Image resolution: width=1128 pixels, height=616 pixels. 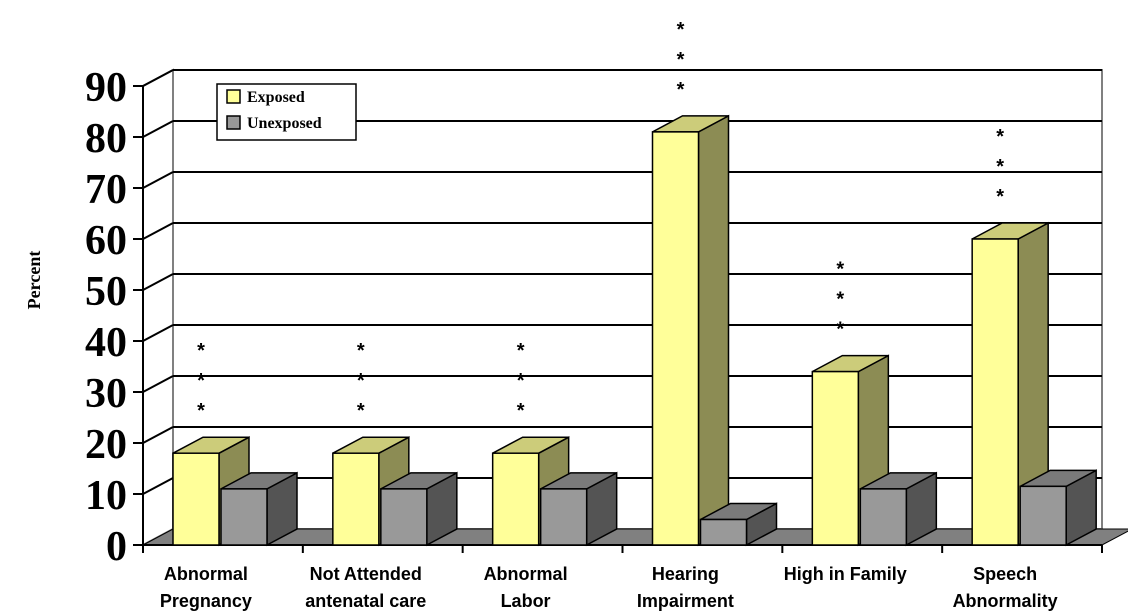 I want to click on y-tick-label: 80, so click(x=106, y=139).